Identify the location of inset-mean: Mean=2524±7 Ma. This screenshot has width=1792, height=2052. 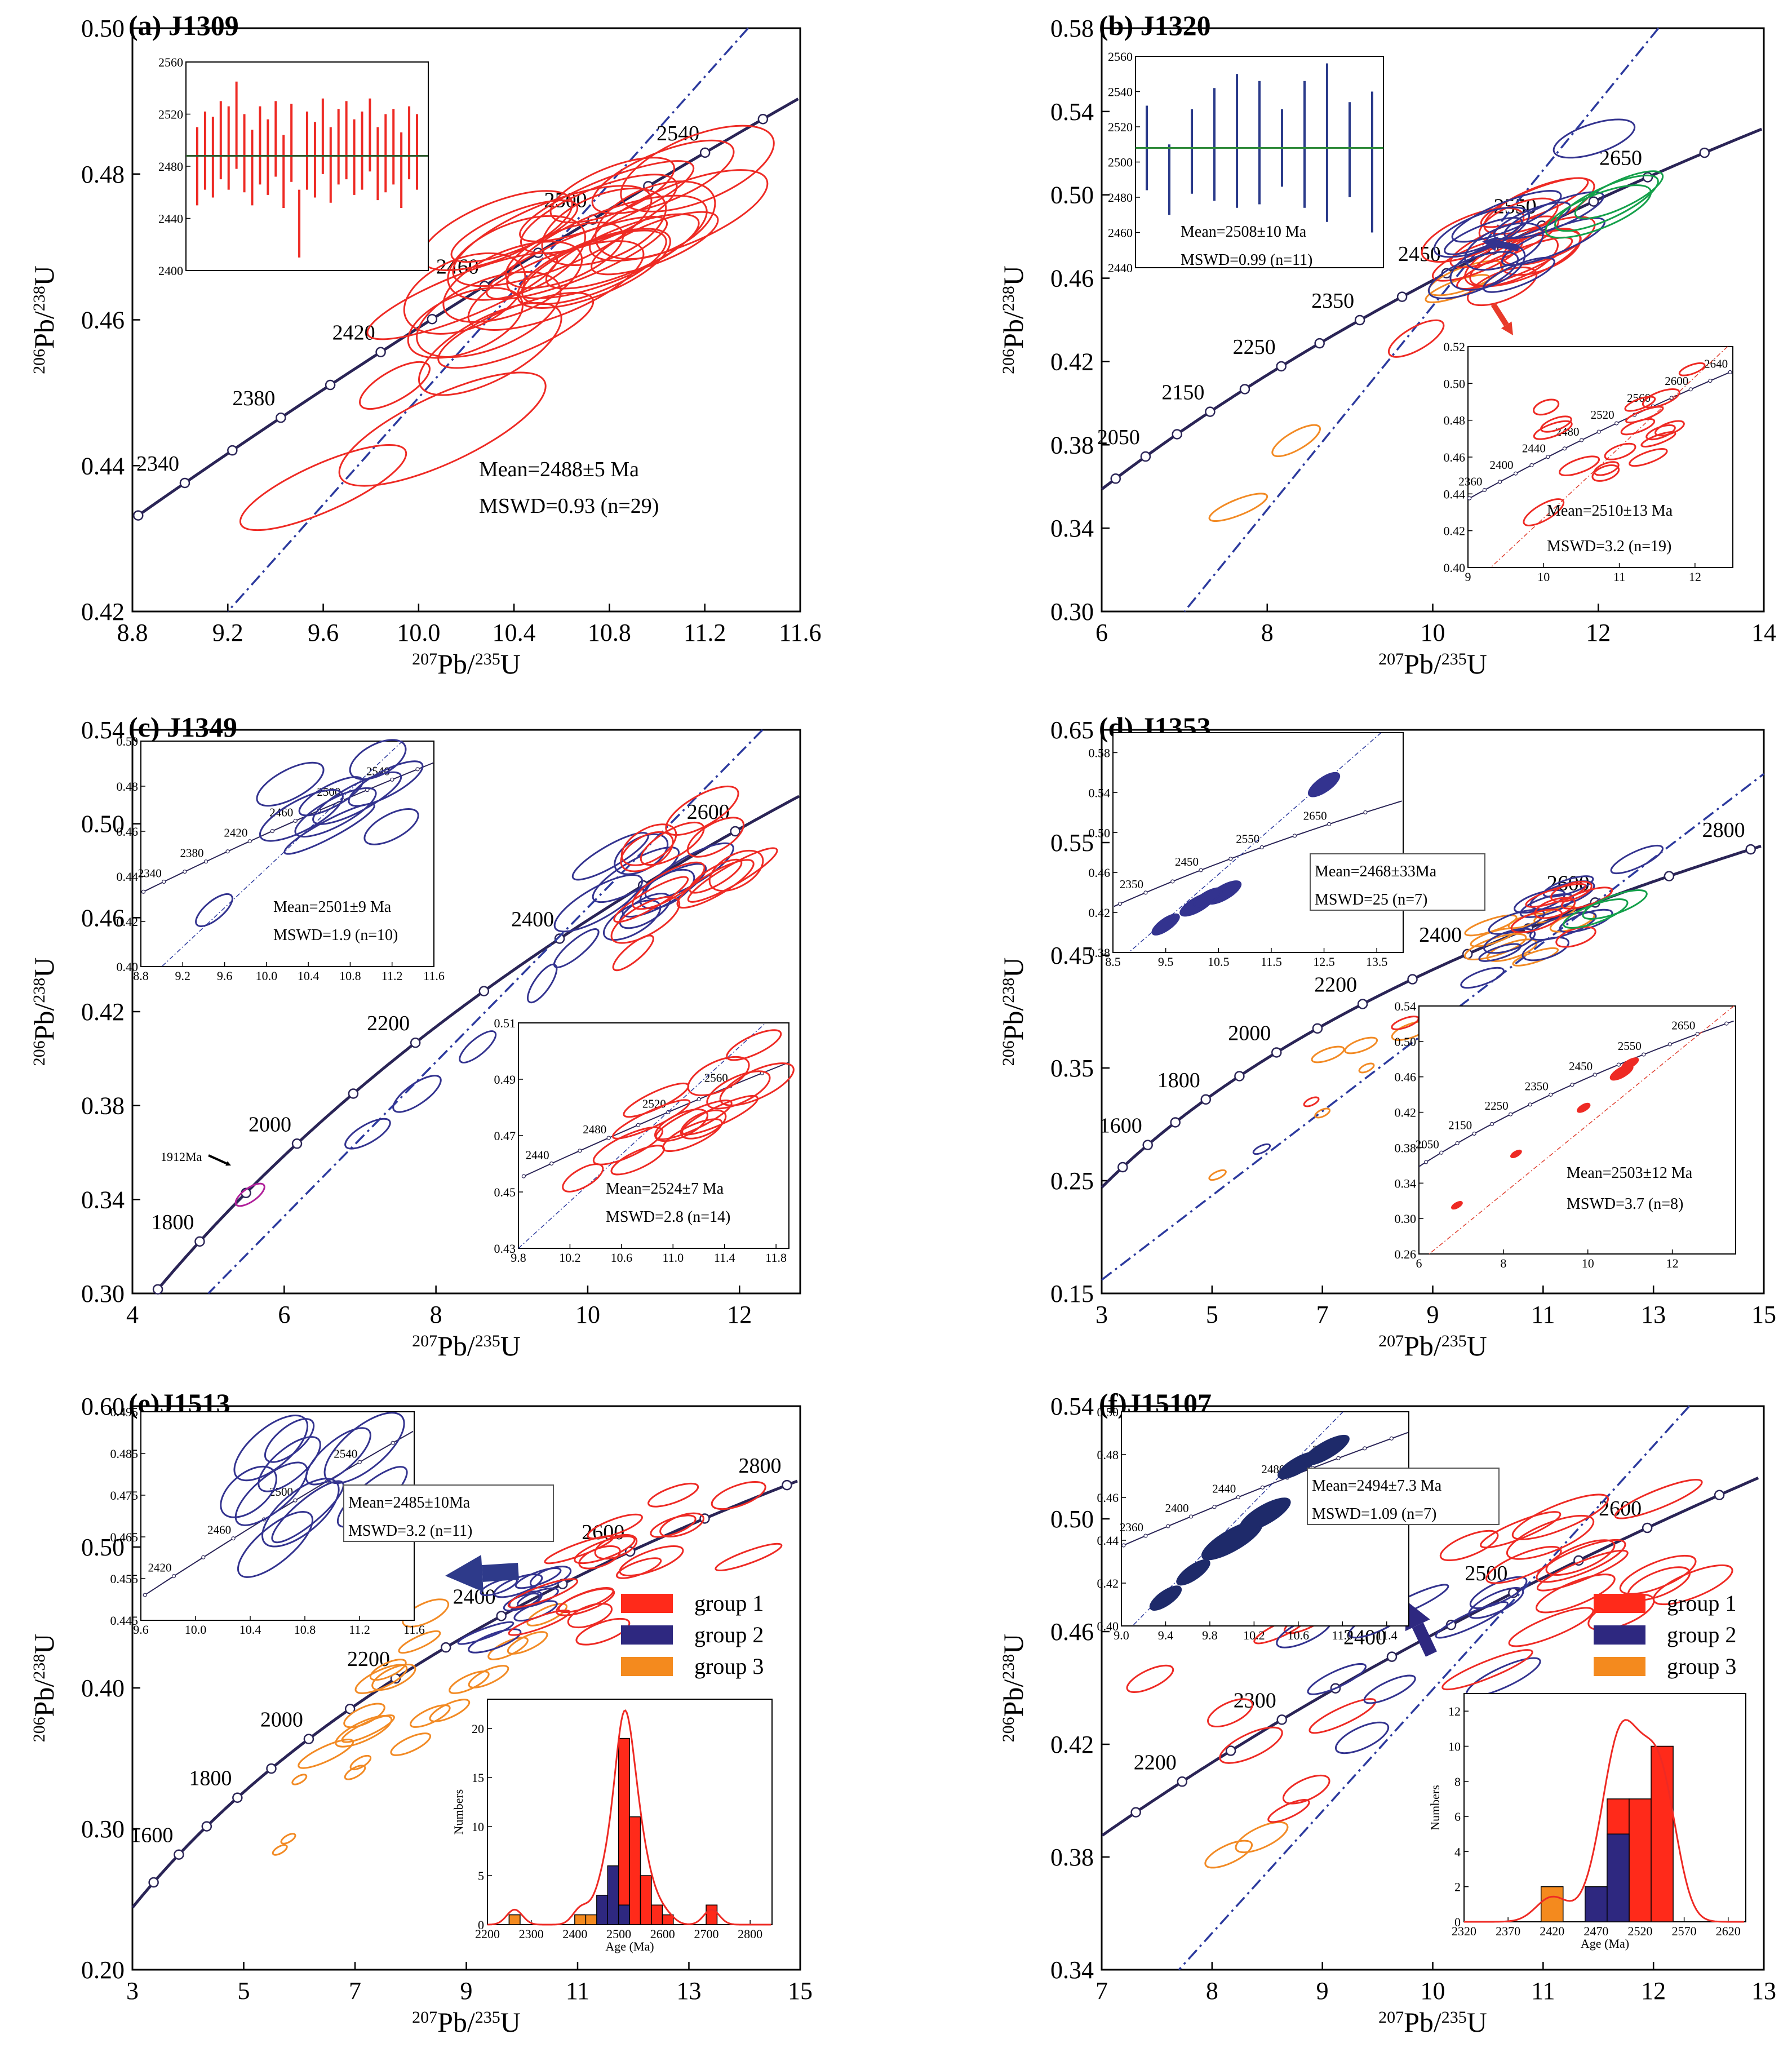
(665, 1189).